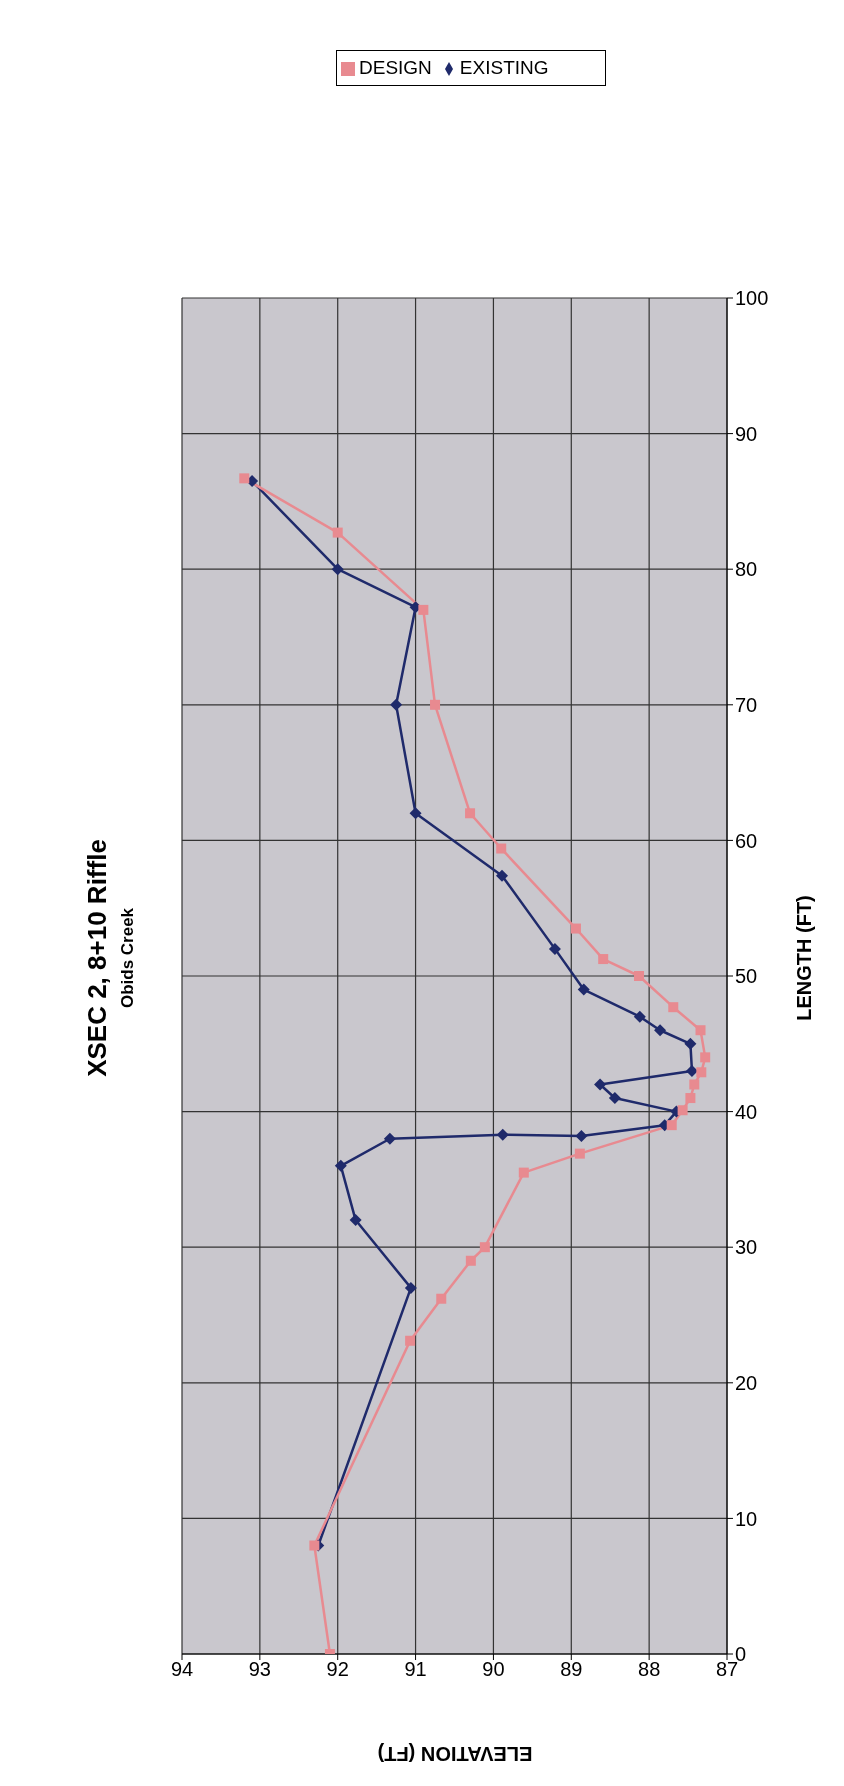  What do you see at coordinates (415, 1669) in the screenshot?
I see `x-tick-label: 91` at bounding box center [415, 1669].